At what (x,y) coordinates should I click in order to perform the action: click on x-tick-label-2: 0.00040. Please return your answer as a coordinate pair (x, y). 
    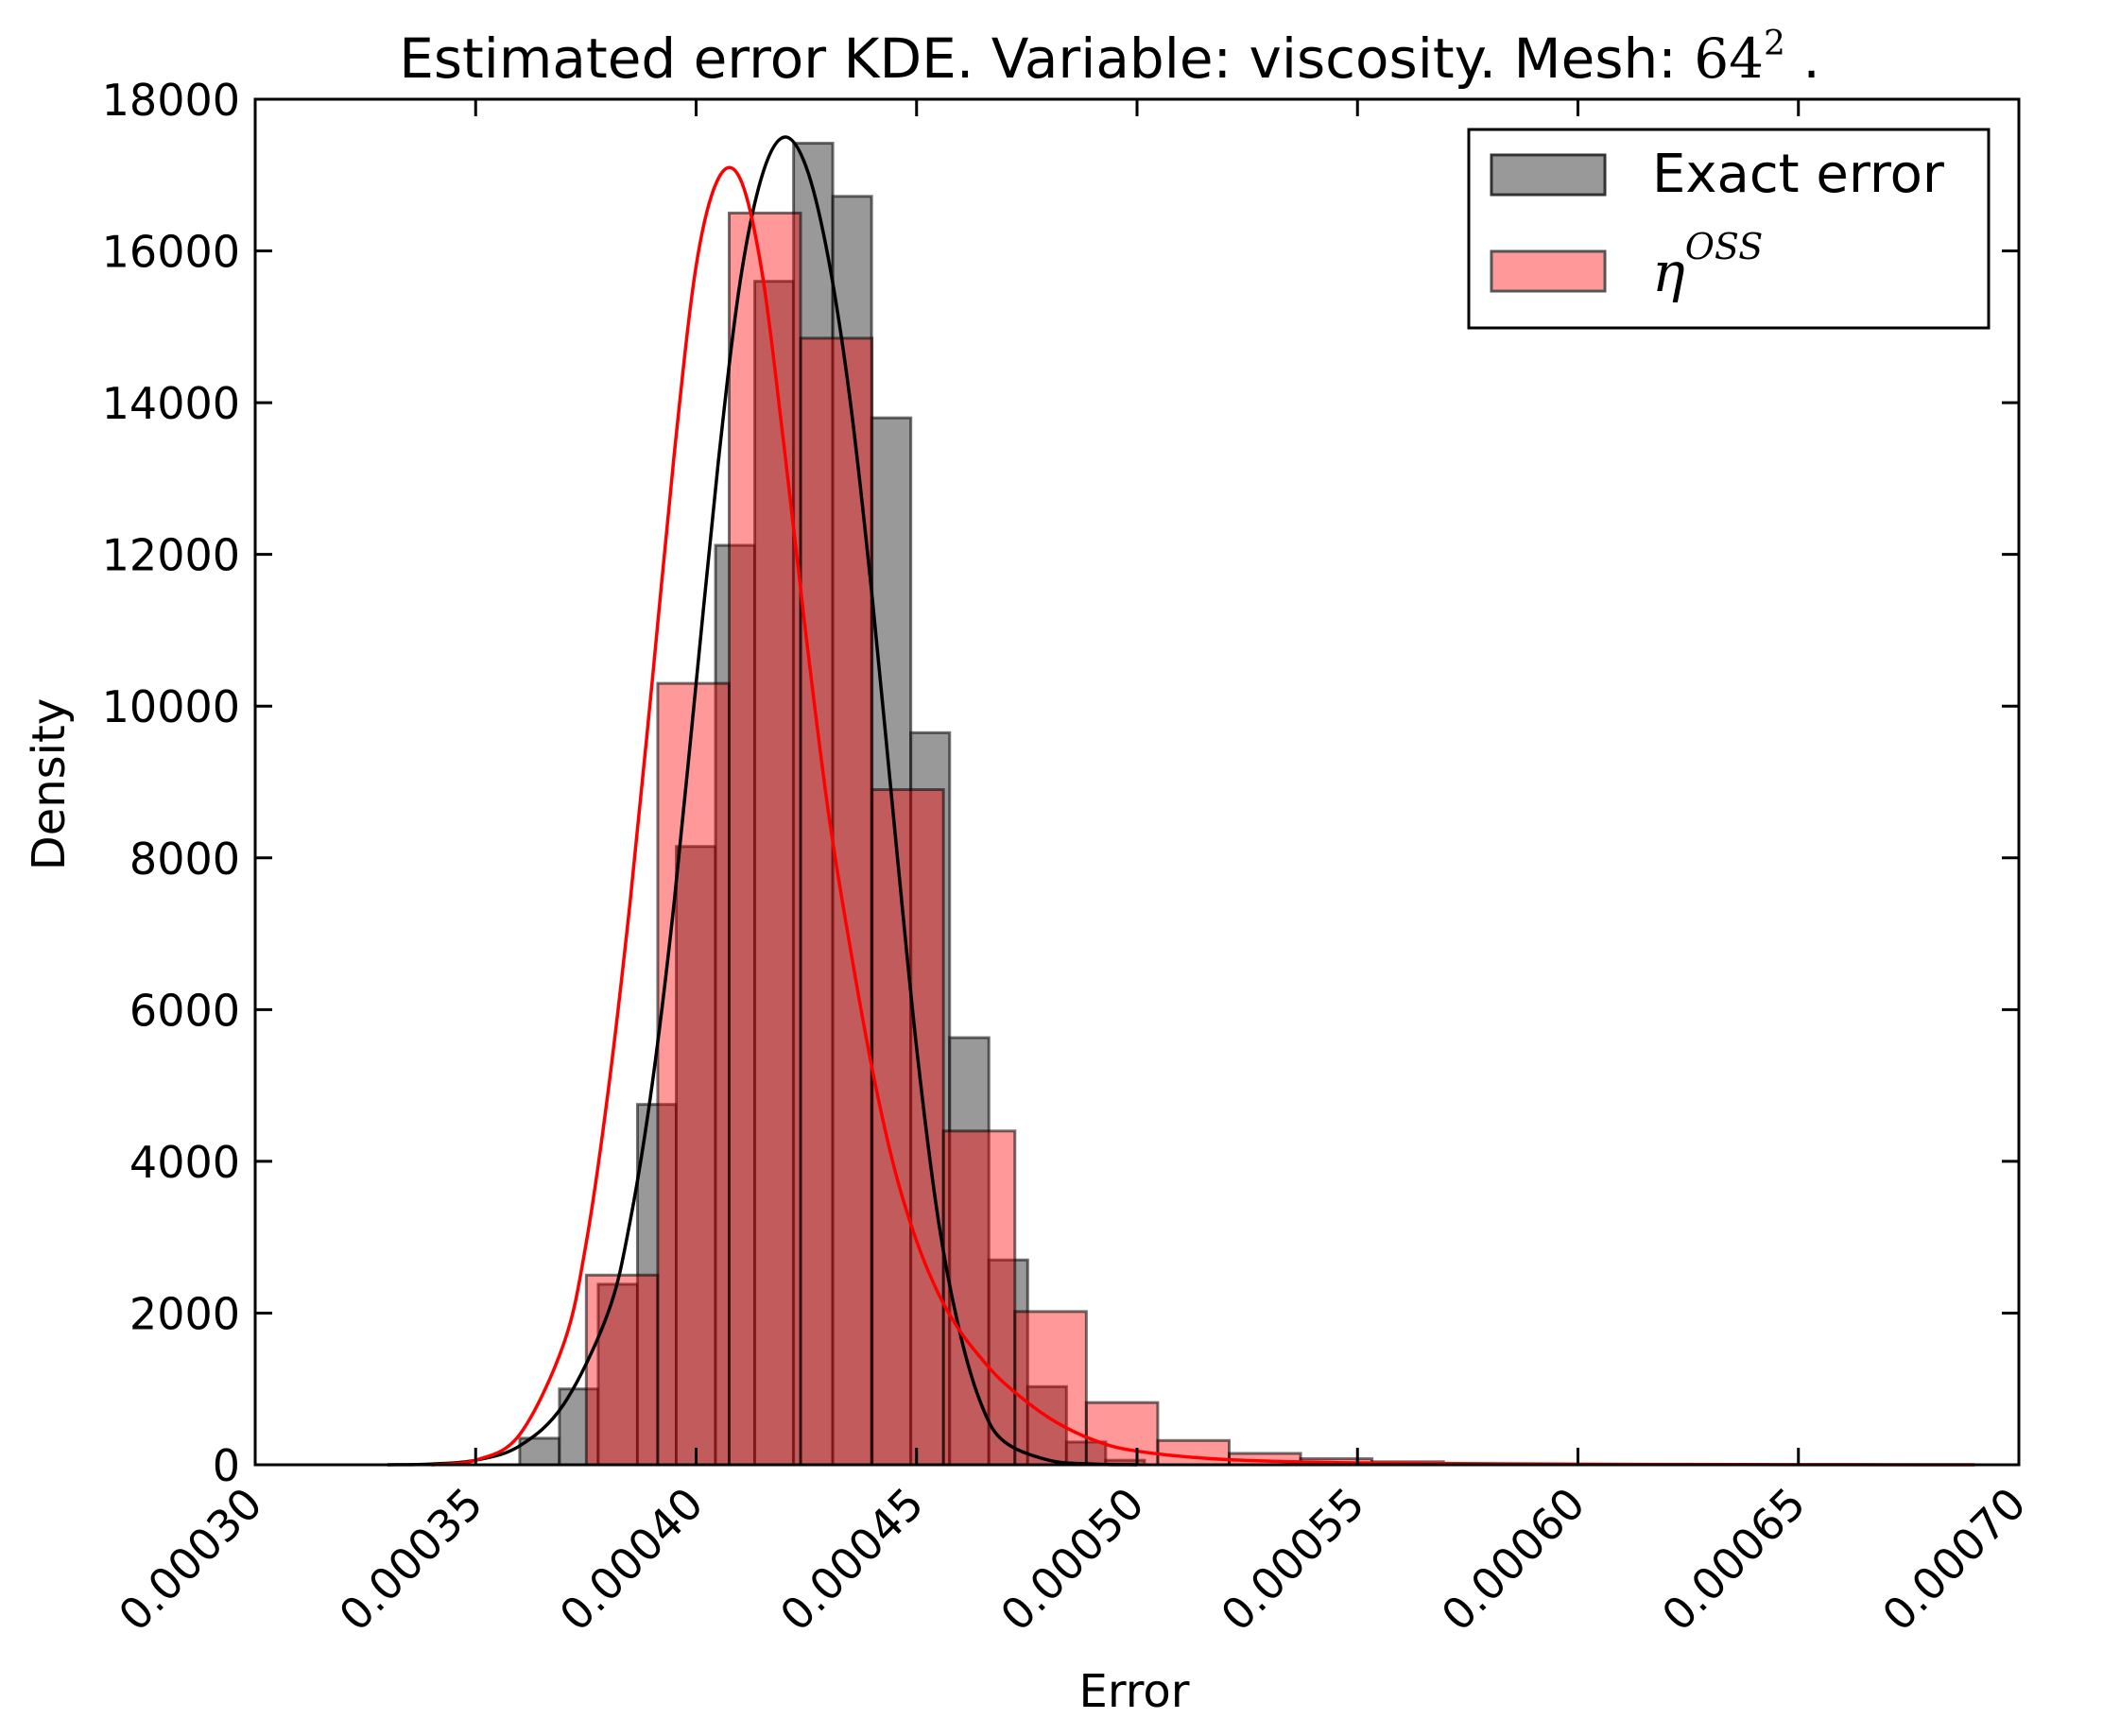
    Looking at the image, I should click on (632, 1559).